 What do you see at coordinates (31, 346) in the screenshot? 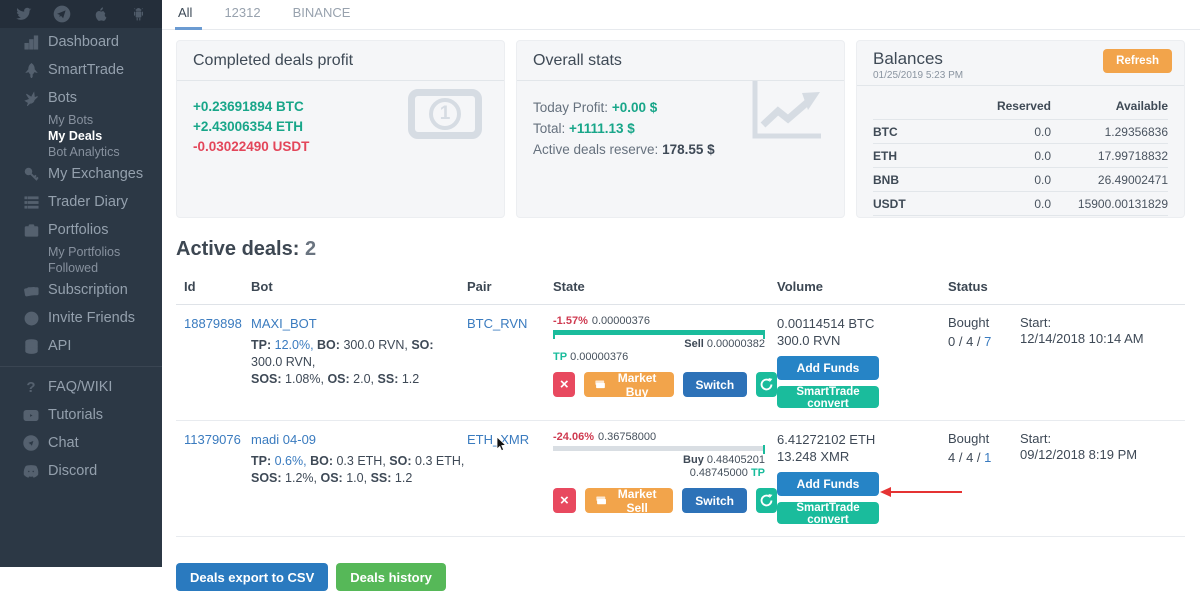
I see `database-icon` at bounding box center [31, 346].